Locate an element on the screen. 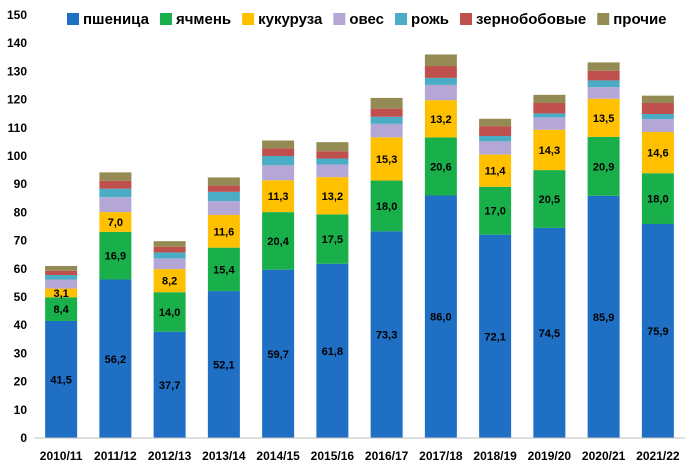 Image resolution: width=695 pixels, height=471 pixels. data-label: 3,1 is located at coordinates (60, 294).